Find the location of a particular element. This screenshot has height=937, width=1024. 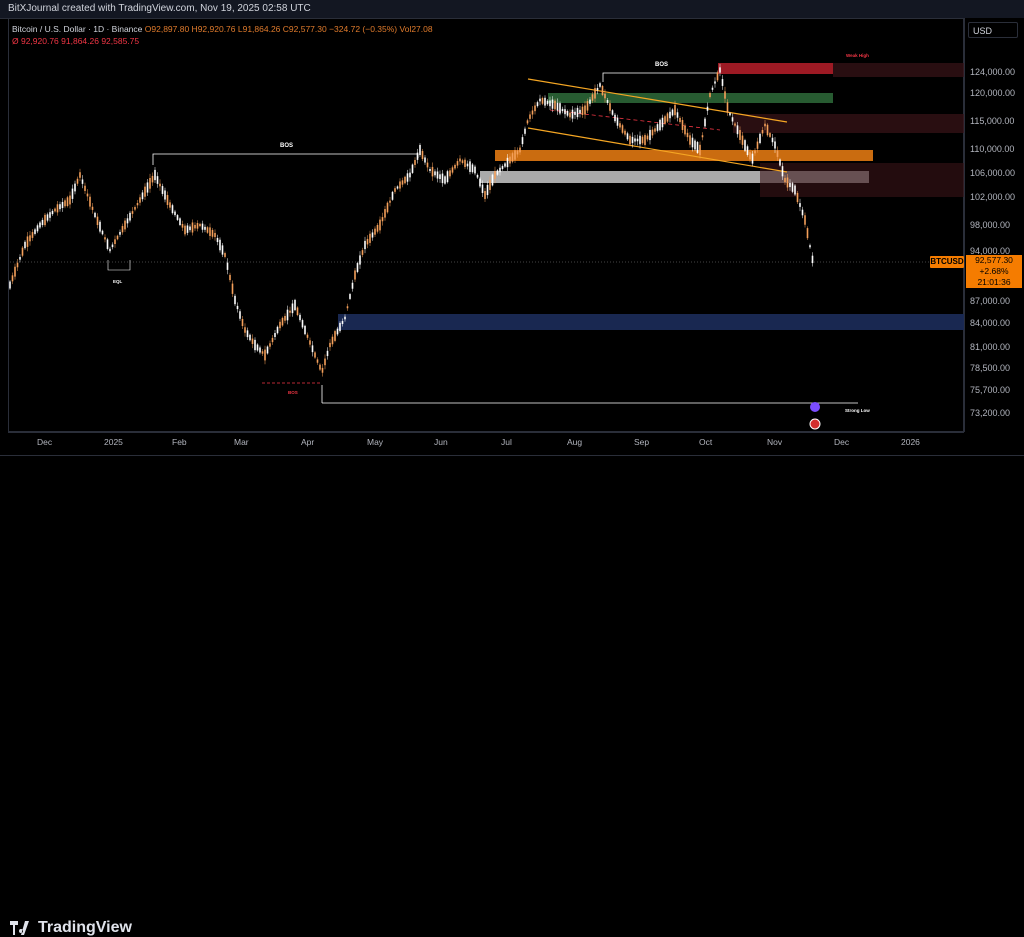

price-tick: 98,000.00 is located at coordinates (990, 225).